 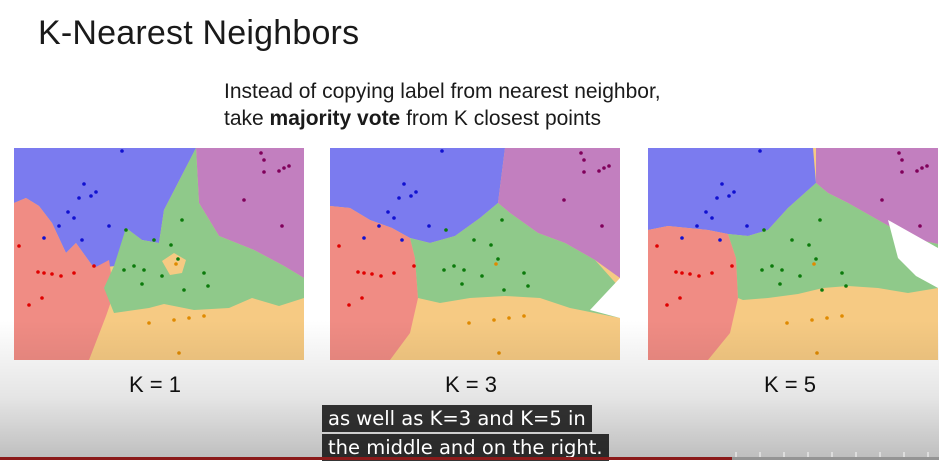 What do you see at coordinates (366, 458) in the screenshot?
I see `progress-bar-fill` at bounding box center [366, 458].